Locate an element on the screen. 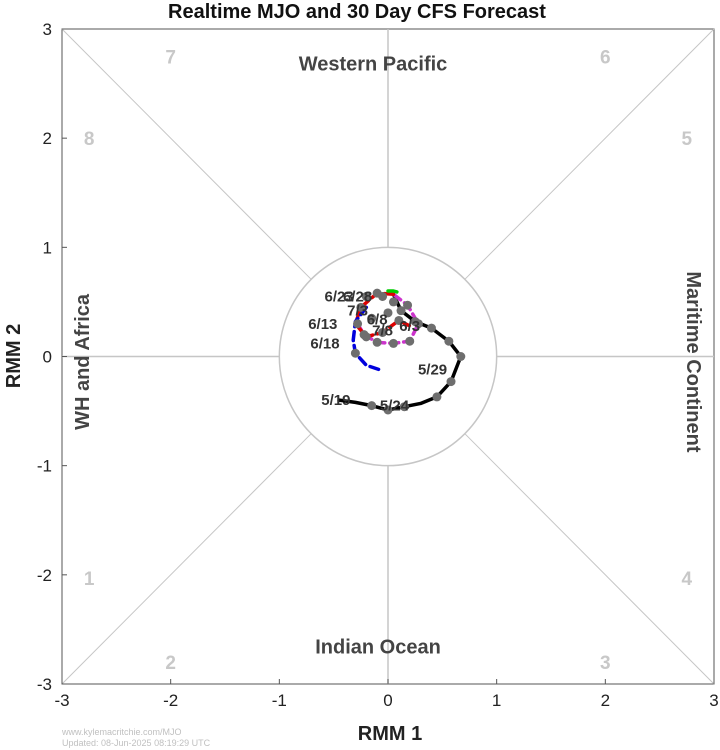 The width and height of the screenshot is (720, 750). phase-label: 7 is located at coordinates (170, 57).